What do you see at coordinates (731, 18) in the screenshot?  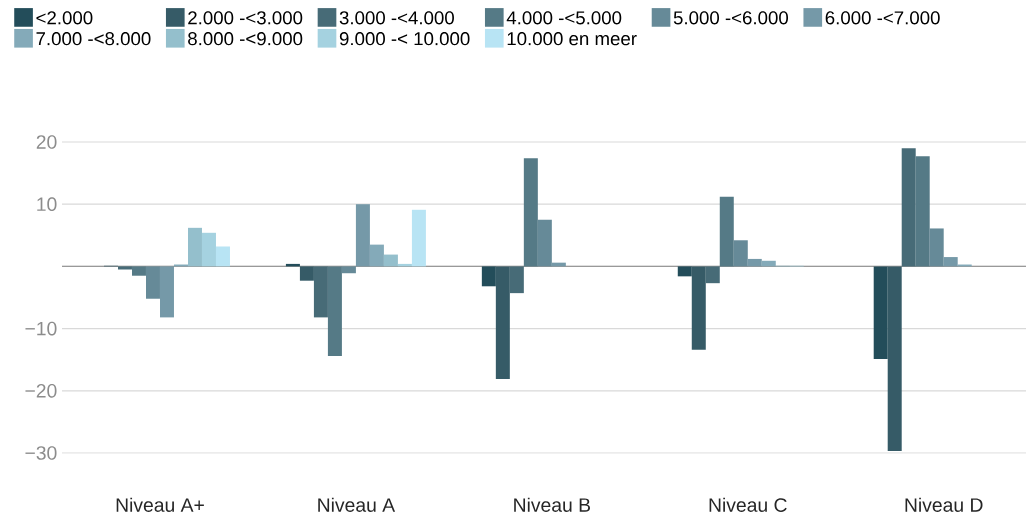 I see `legend-label: 5.000 -<6.000` at bounding box center [731, 18].